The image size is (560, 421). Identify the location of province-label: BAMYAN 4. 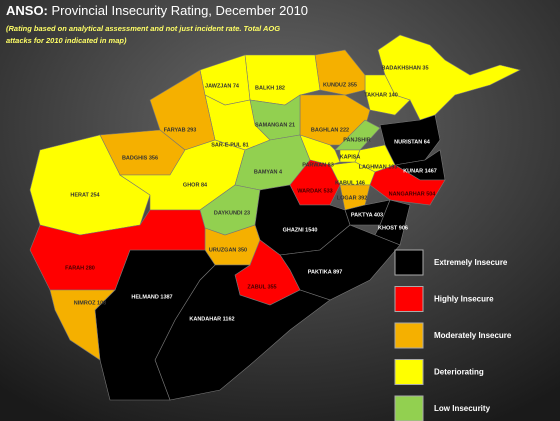
(268, 172).